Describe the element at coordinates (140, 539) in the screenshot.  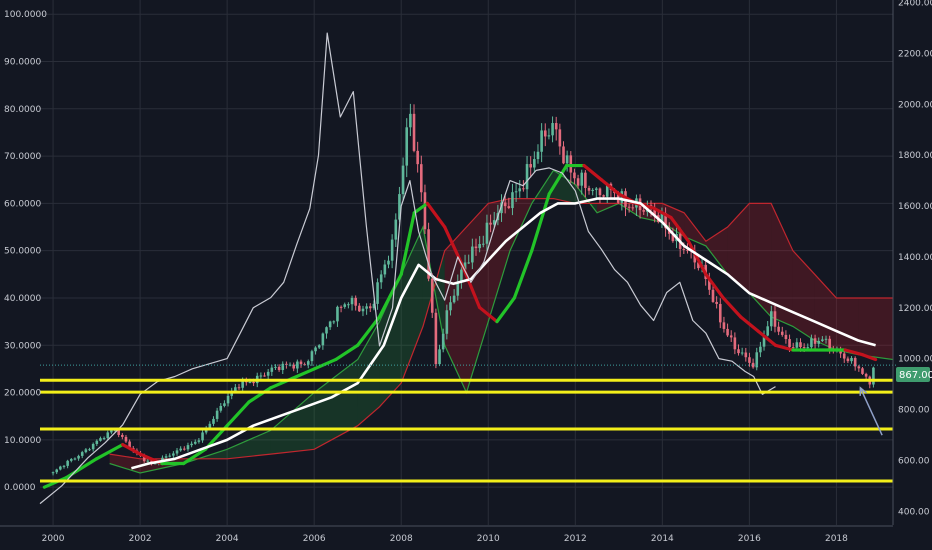
I see `time-axis-tick-label: 2002` at that location.